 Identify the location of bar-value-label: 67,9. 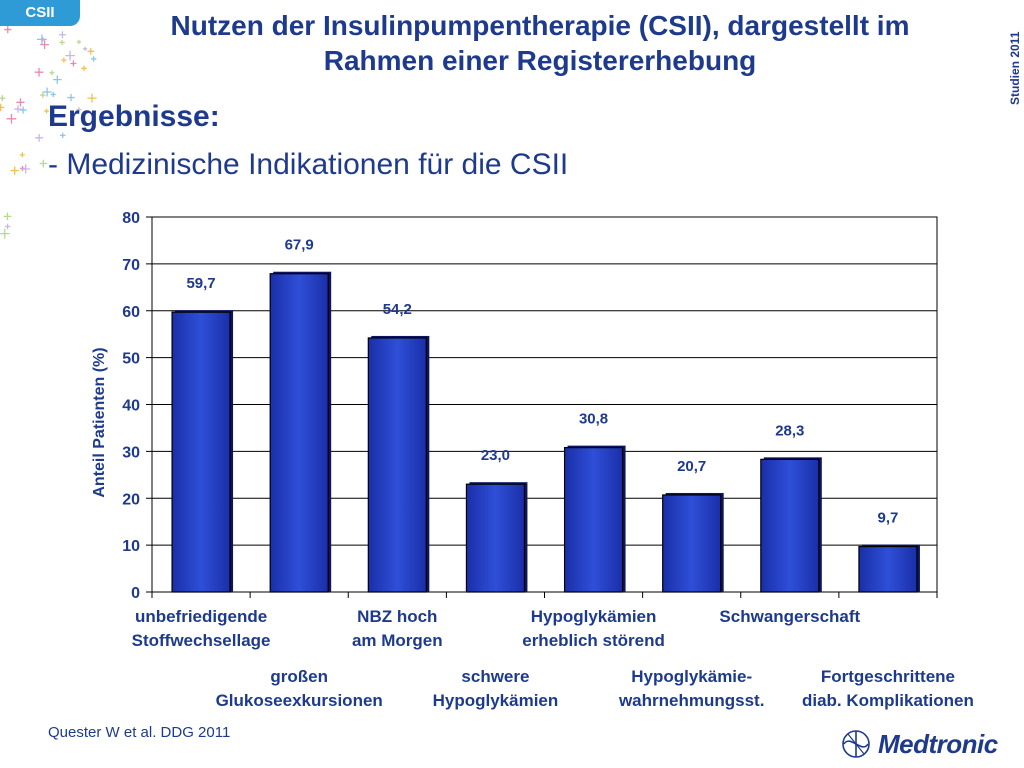
(299, 245).